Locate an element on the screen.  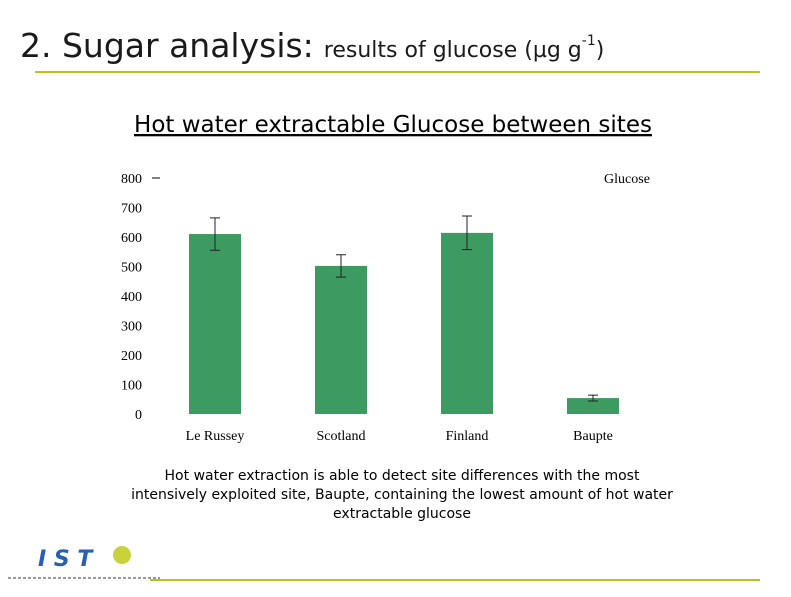
y-tick-label: 700 is located at coordinates (131, 209).